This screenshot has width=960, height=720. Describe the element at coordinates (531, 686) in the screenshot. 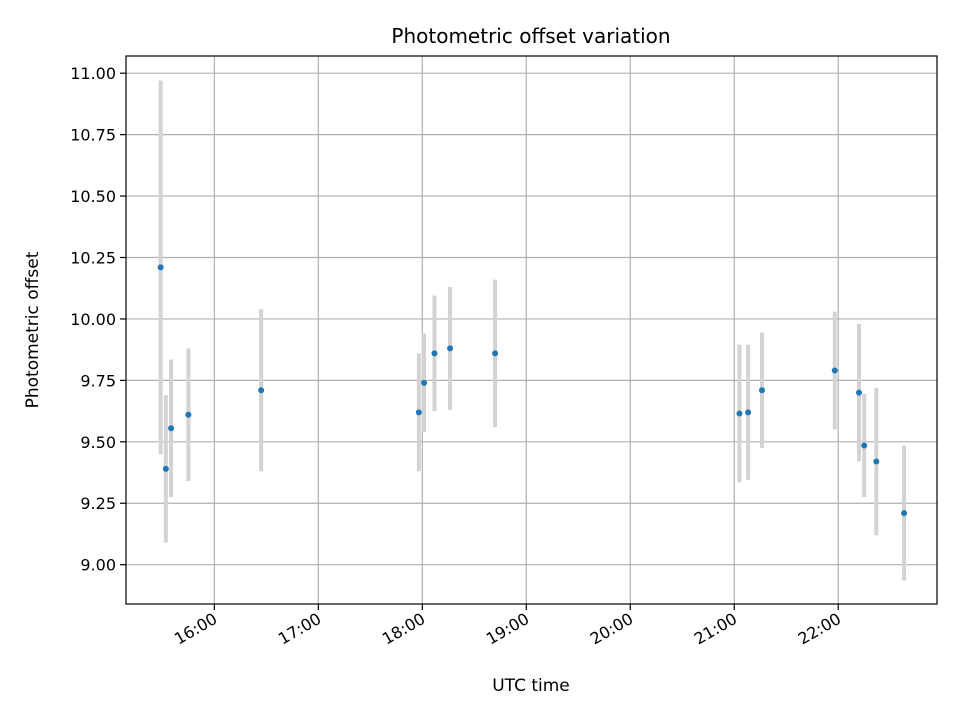

I see `x-axis-label: UTC time` at that location.